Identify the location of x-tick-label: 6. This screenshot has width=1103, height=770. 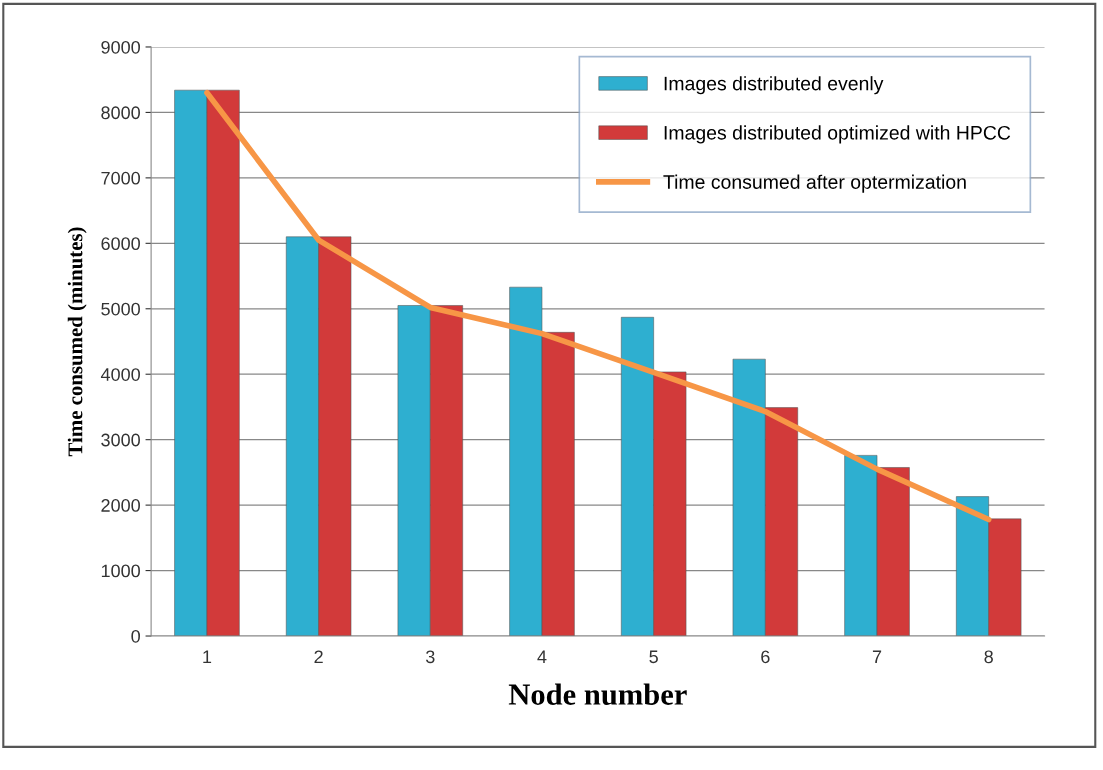
(765, 657).